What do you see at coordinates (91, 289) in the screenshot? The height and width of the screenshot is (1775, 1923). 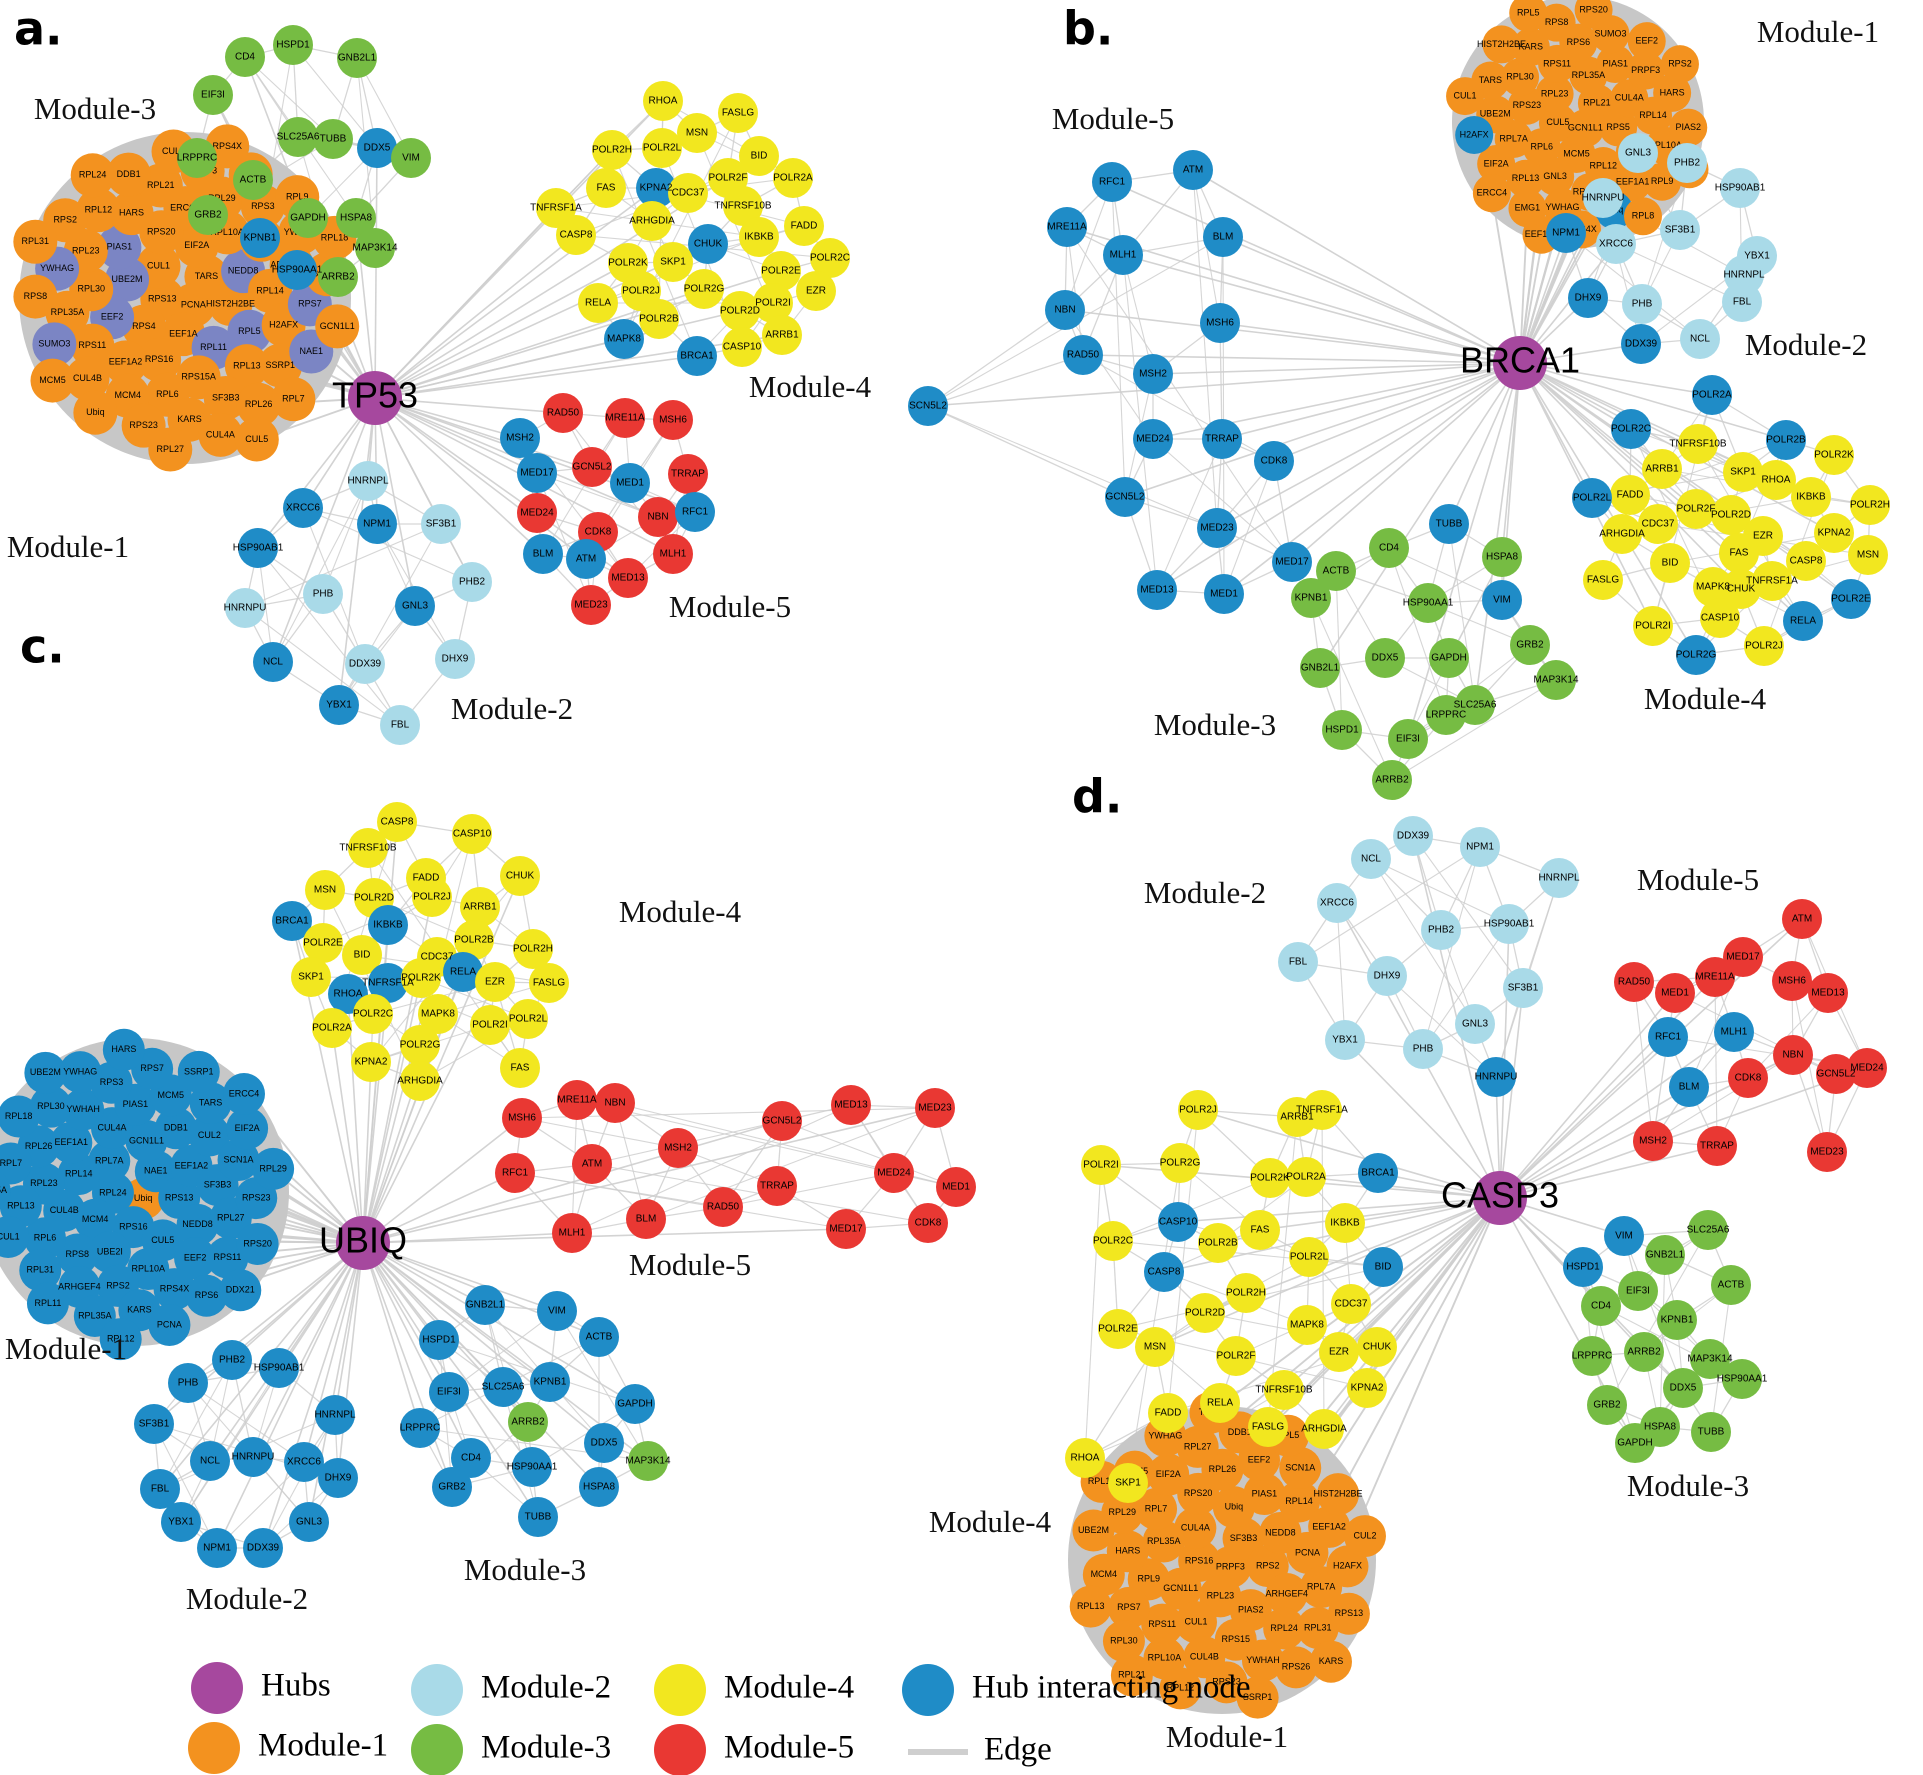 I see `gene-label-RPL30: RPL30` at bounding box center [91, 289].